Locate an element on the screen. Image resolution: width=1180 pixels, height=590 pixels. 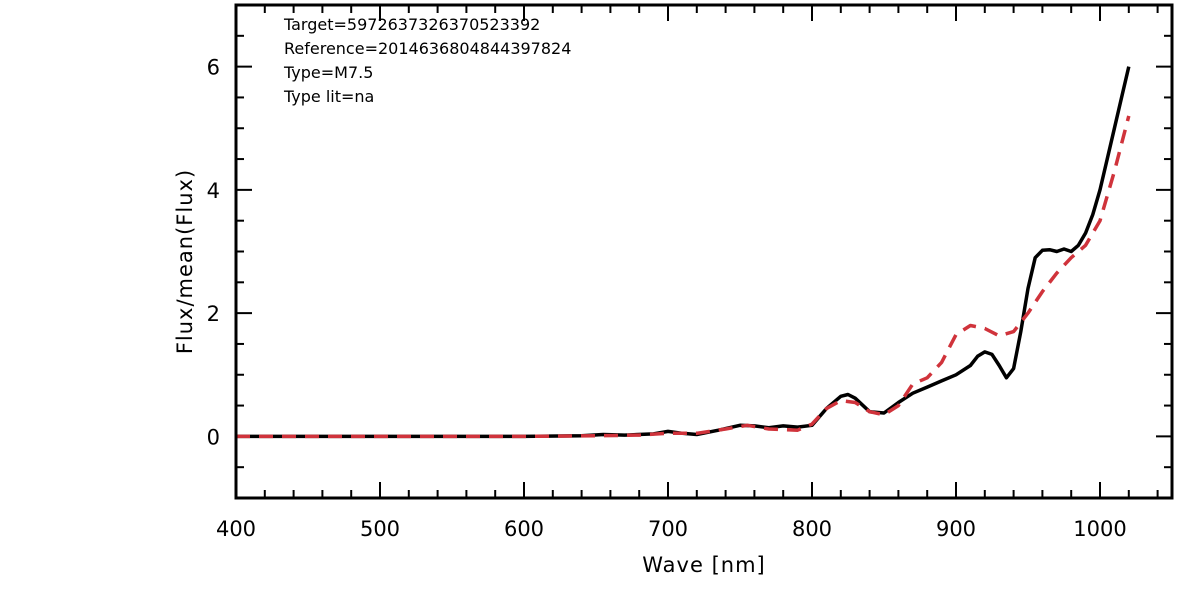
annotation-text: Target=5972637326370523392 is located at coordinates (411, 24).